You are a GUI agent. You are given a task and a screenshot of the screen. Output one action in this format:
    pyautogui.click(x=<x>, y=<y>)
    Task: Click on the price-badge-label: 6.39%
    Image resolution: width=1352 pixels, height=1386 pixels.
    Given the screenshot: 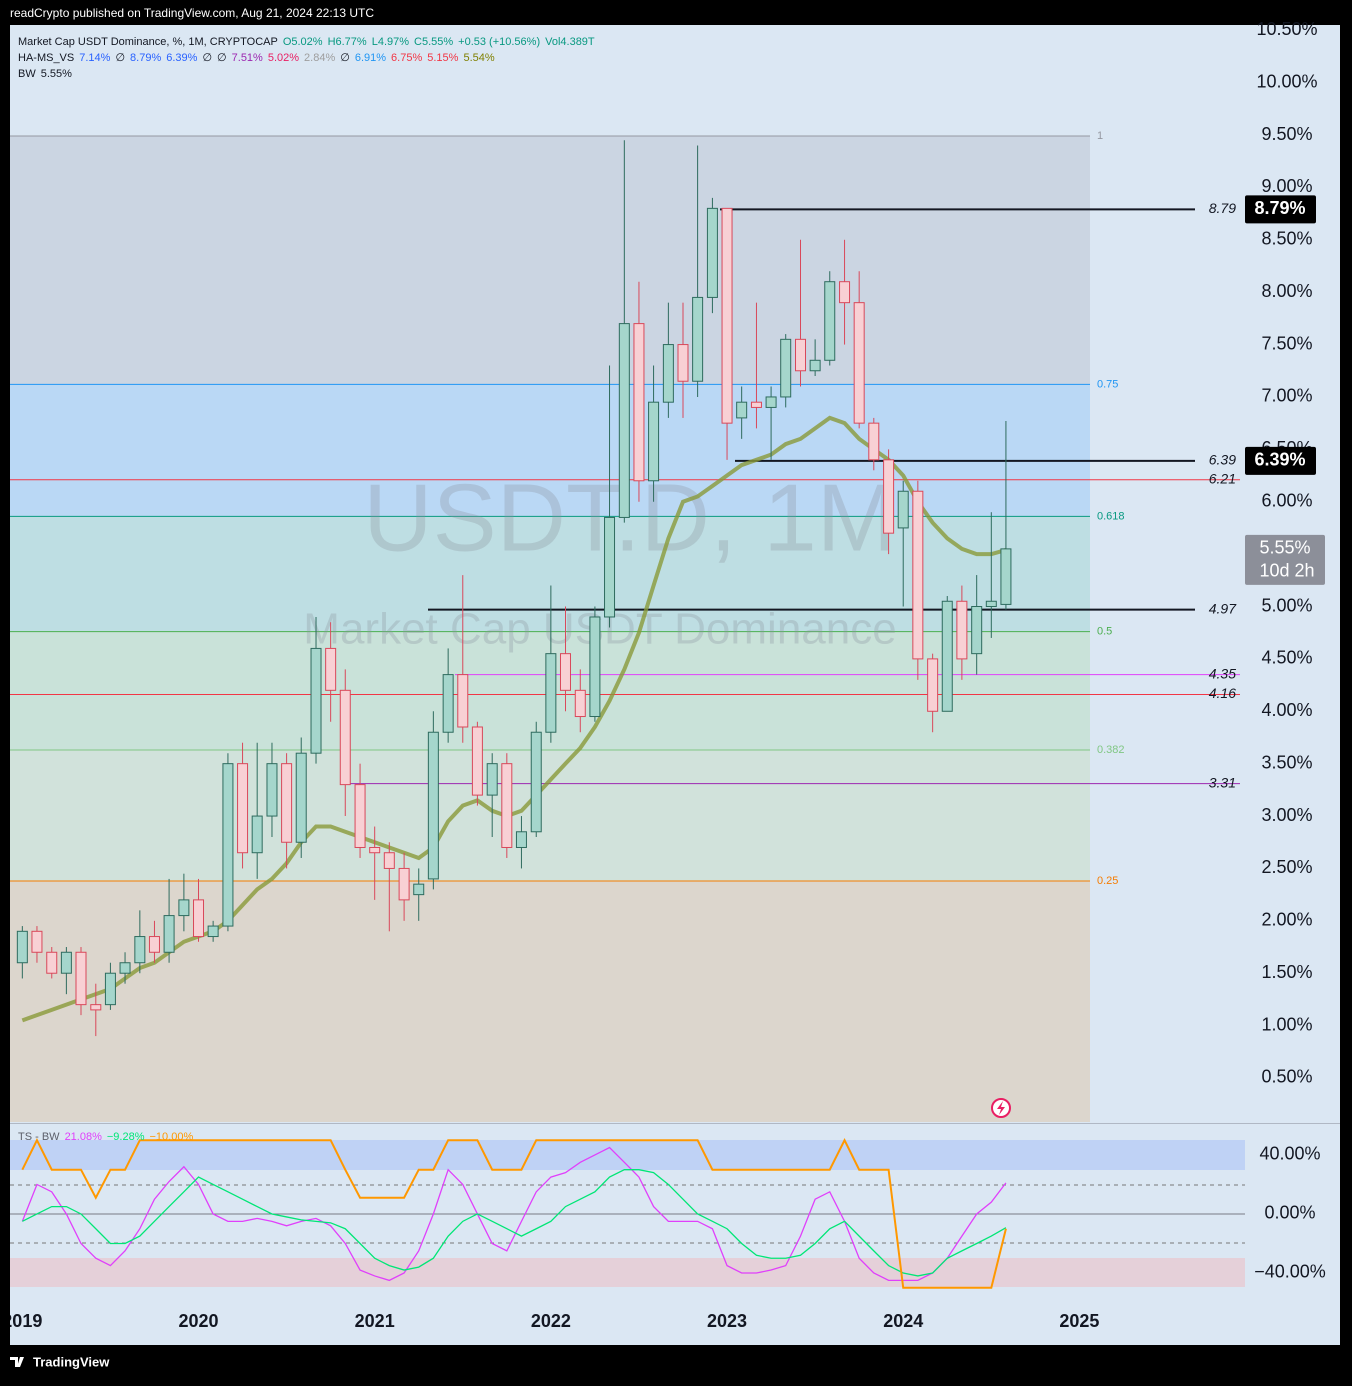 What is the action you would take?
    pyautogui.click(x=1279, y=460)
    